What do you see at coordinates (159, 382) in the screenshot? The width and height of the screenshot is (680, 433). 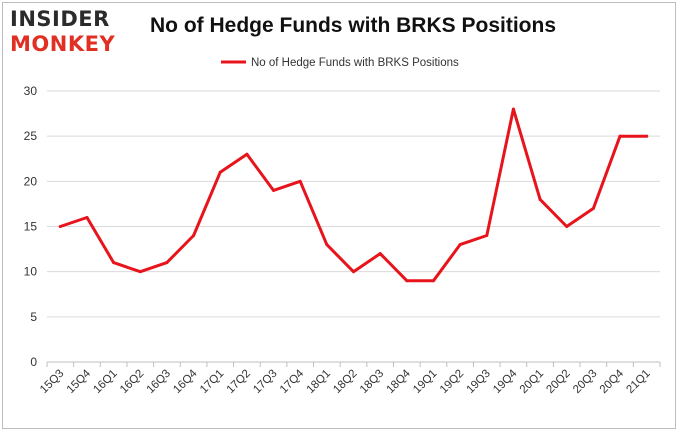 I see `x-tick-label: 16Q3` at bounding box center [159, 382].